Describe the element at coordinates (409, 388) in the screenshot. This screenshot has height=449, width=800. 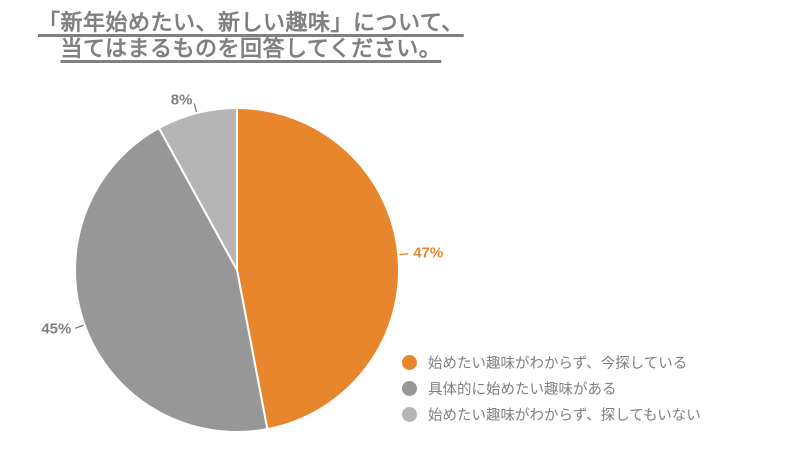
I see `legend-swatch-dark-gray-icon` at that location.